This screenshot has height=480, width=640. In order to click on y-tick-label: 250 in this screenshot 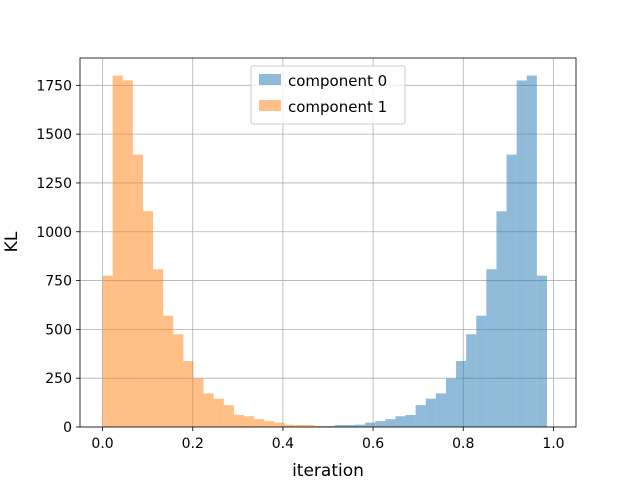, I will do `click(58, 379)`.